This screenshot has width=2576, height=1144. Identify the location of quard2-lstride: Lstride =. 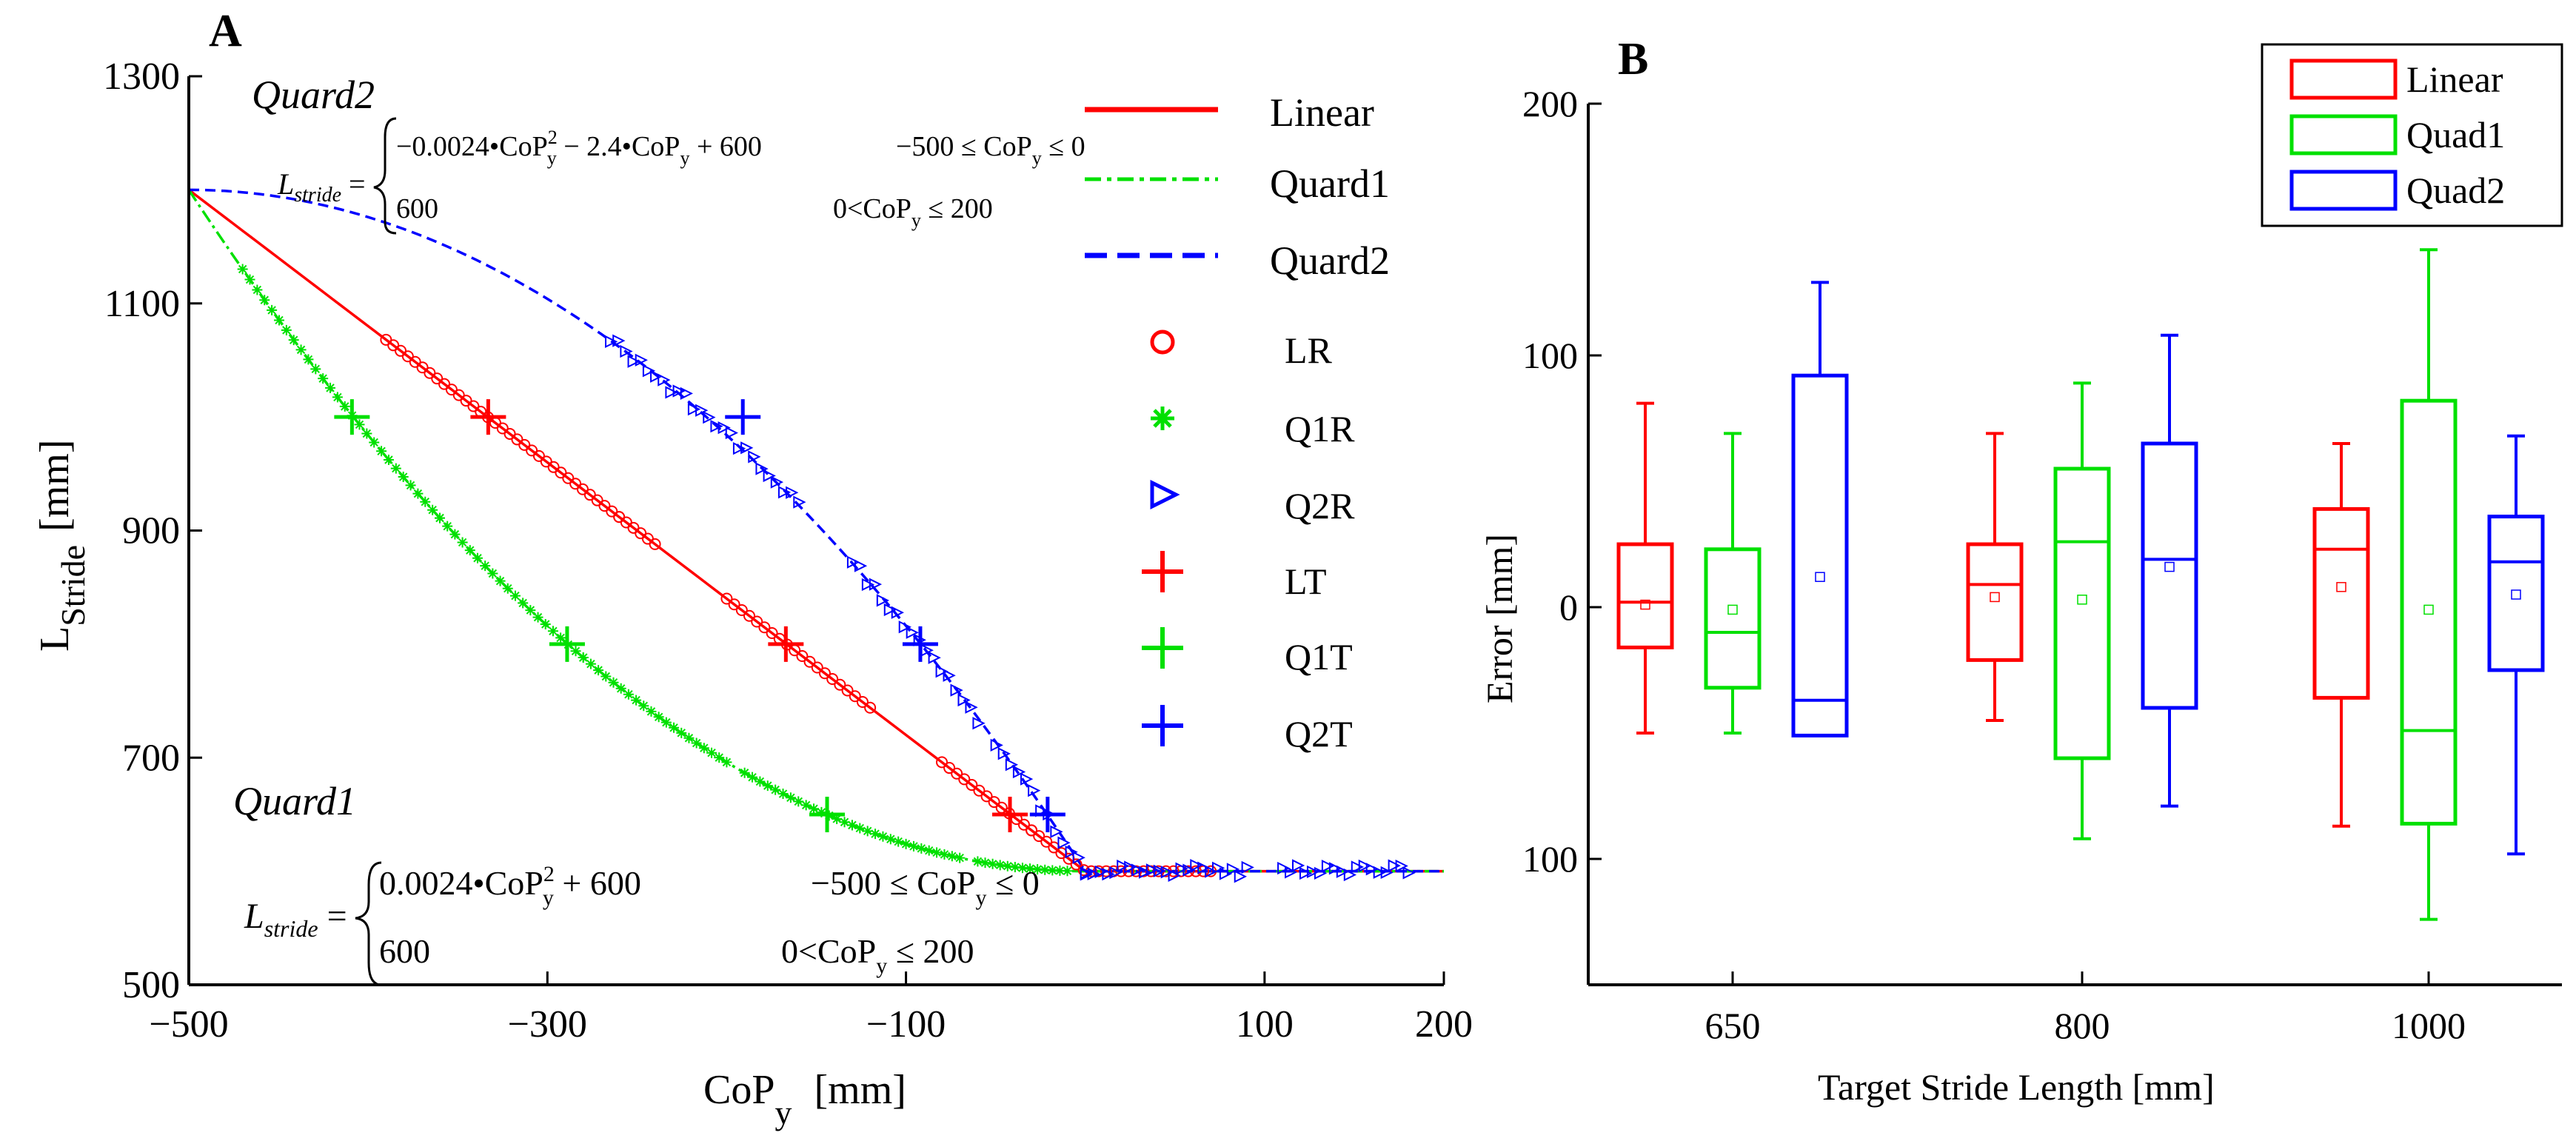
(321, 187).